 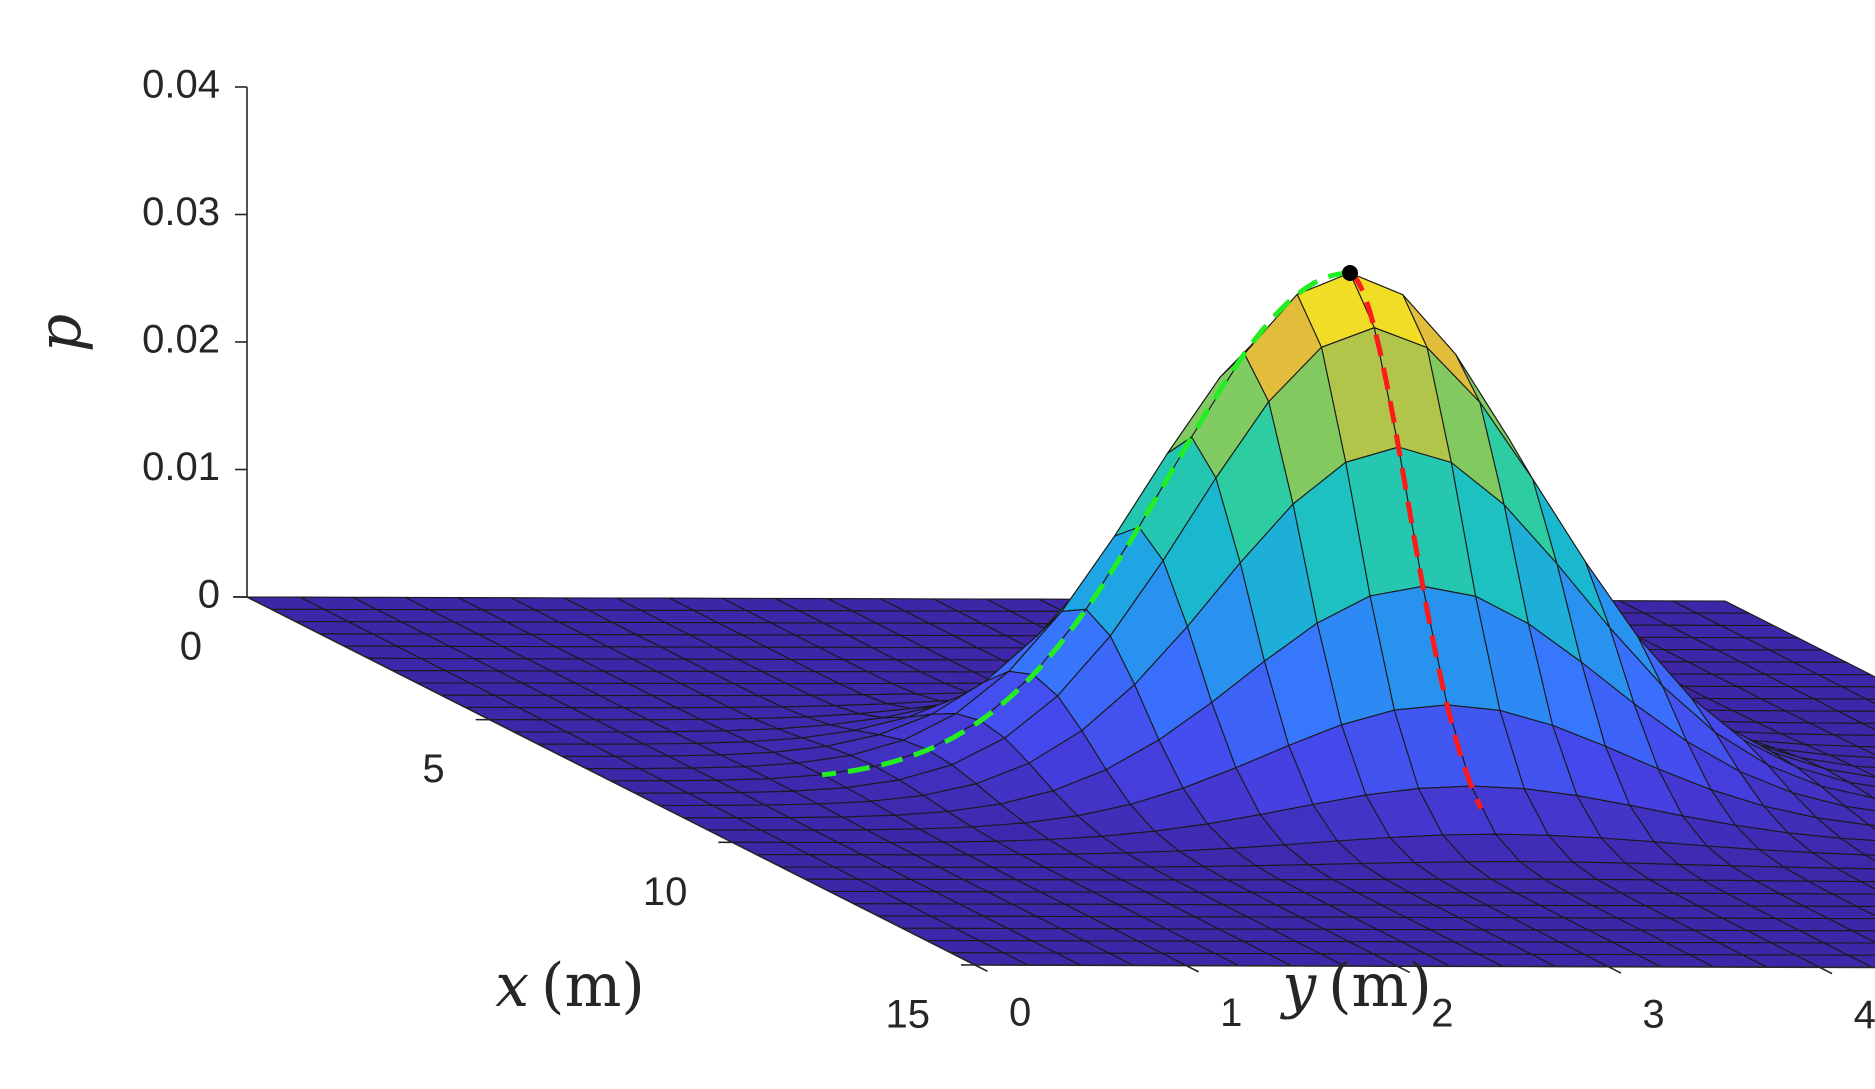 What do you see at coordinates (1350, 273) in the screenshot?
I see `peak-marker` at bounding box center [1350, 273].